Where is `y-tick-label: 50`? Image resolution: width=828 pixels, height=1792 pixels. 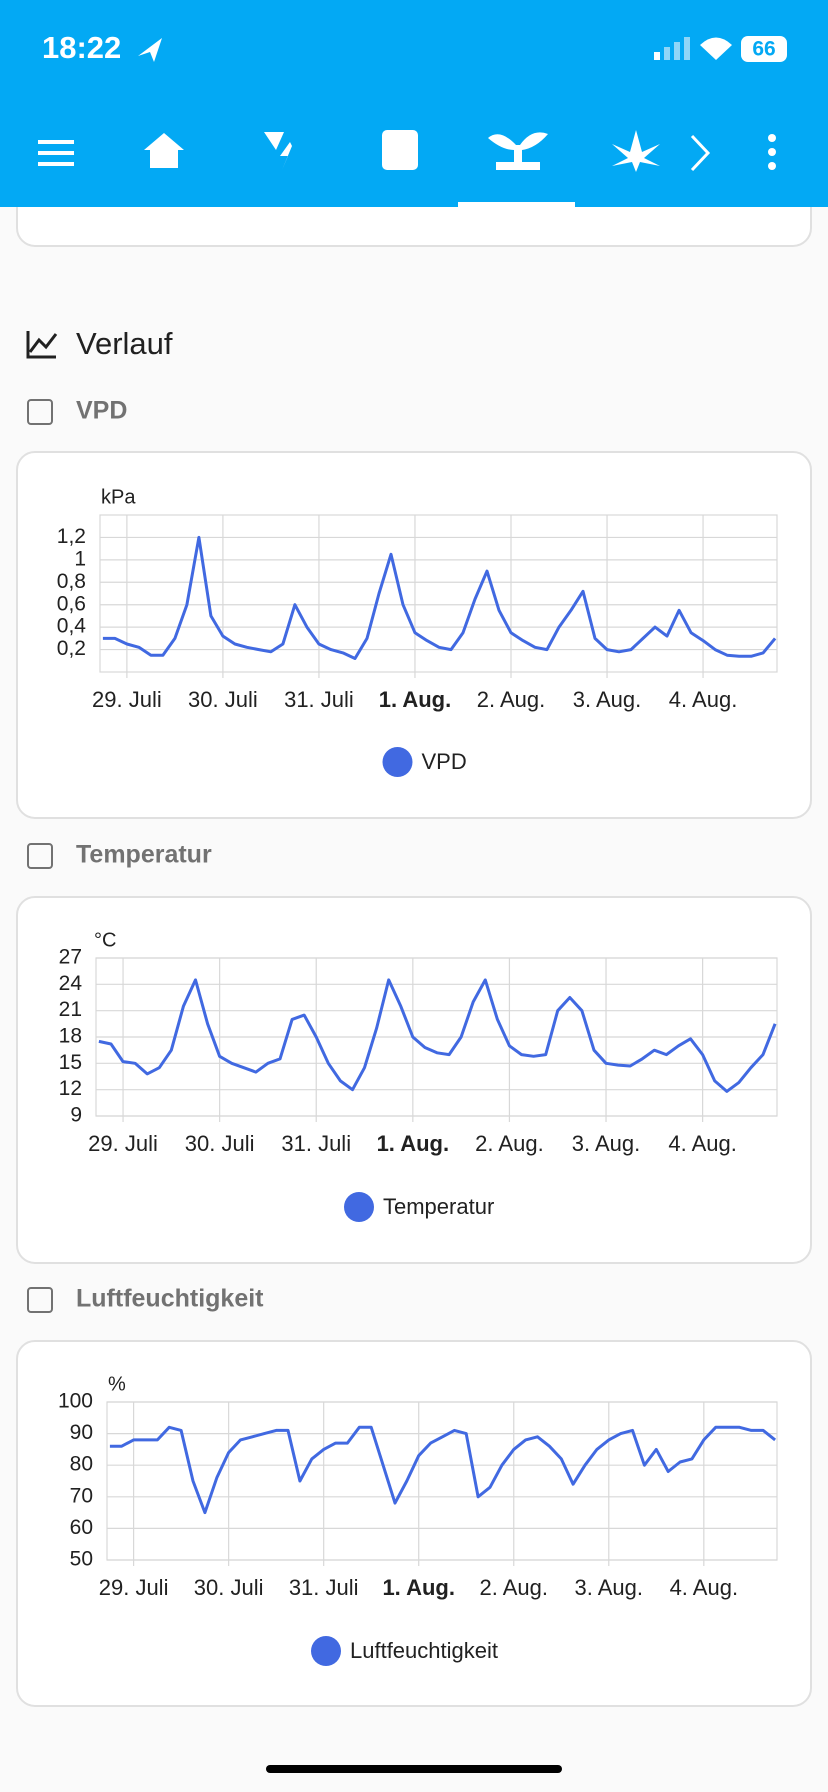 y-tick-label: 50 is located at coordinates (81, 1559).